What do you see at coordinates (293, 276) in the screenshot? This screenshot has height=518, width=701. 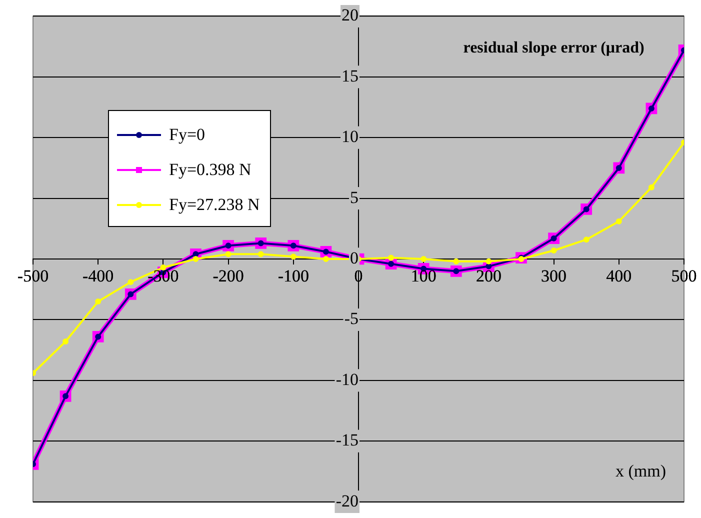 I see `x-tick-label: -100` at bounding box center [293, 276].